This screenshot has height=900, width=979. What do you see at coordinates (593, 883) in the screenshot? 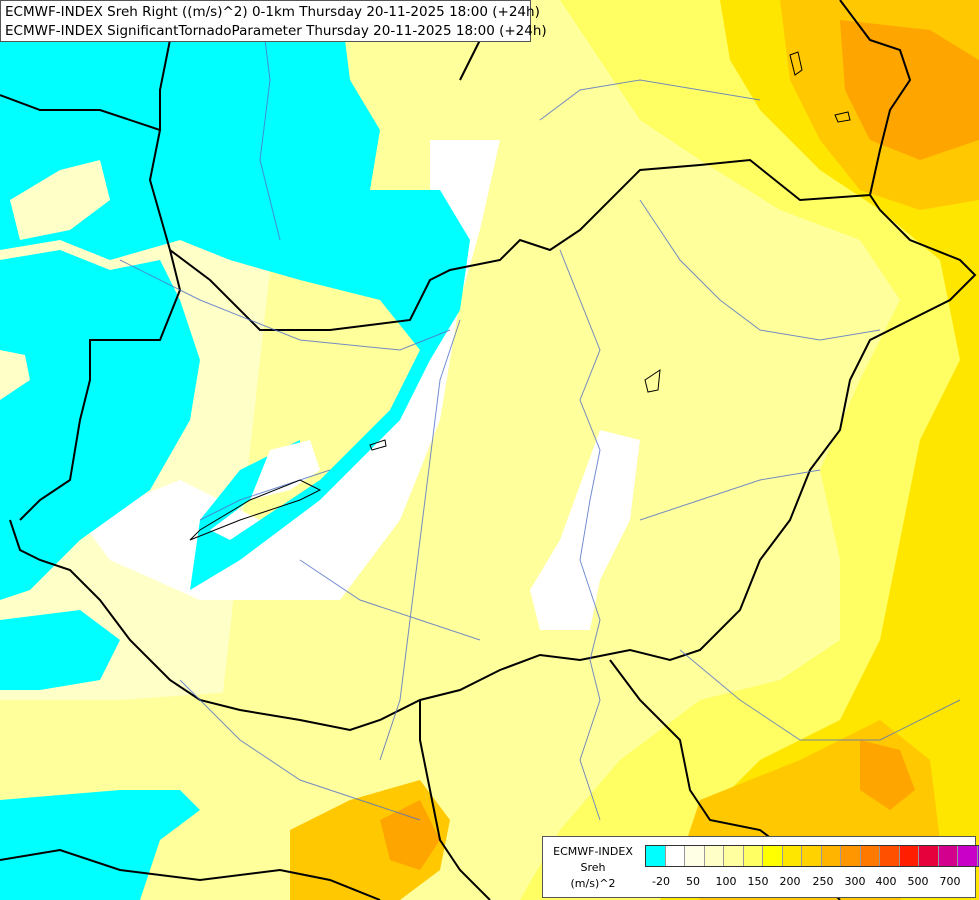
I see `legend-label-line-3: (m/s)^2` at bounding box center [593, 883].